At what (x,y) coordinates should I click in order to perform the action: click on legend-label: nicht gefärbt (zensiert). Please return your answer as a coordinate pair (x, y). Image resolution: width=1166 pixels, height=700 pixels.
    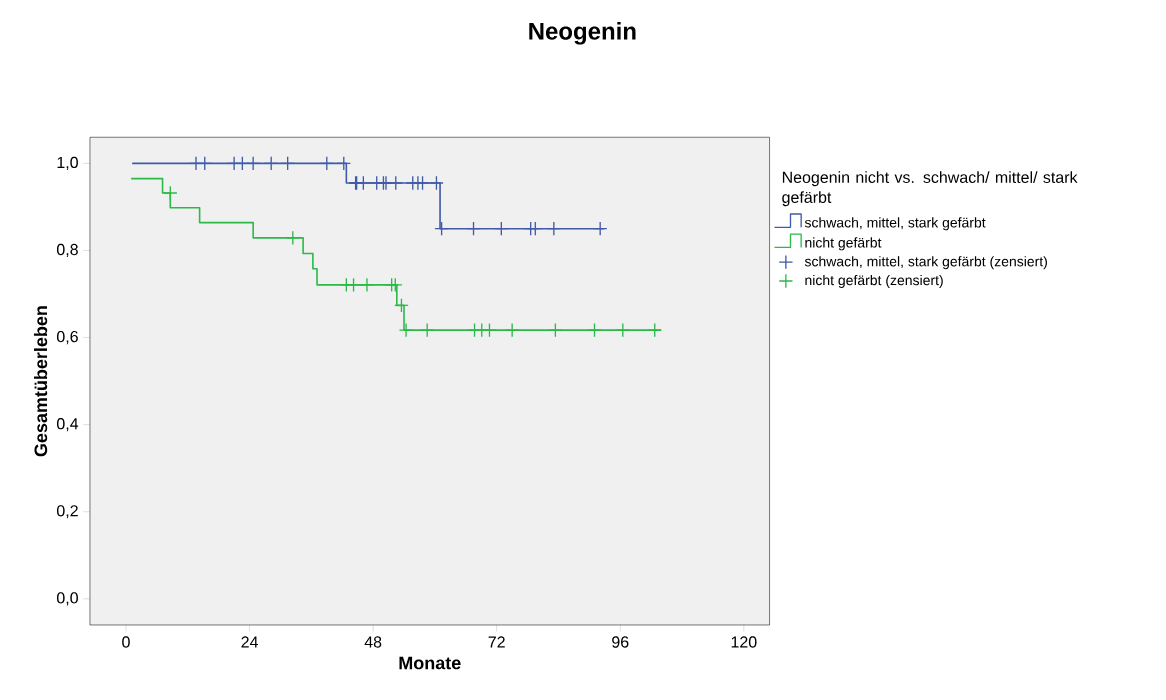
    Looking at the image, I should click on (874, 282).